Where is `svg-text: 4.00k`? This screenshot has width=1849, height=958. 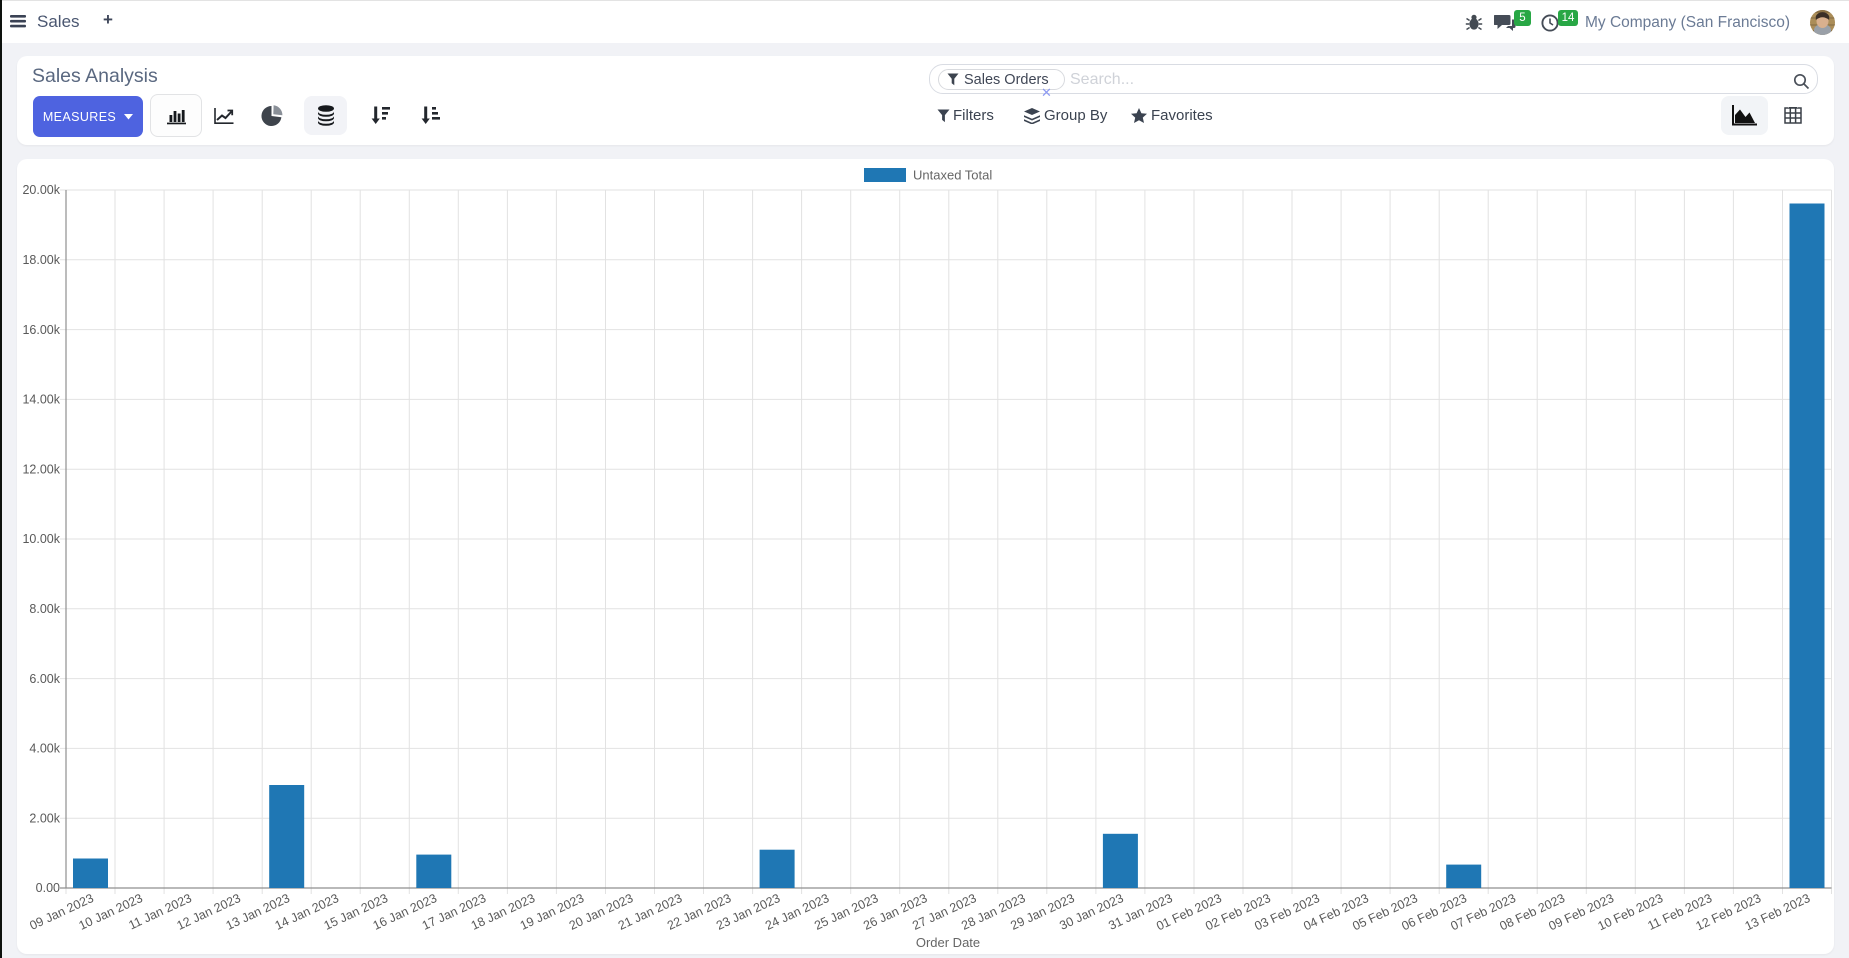
svg-text: 4.00k is located at coordinates (44, 749).